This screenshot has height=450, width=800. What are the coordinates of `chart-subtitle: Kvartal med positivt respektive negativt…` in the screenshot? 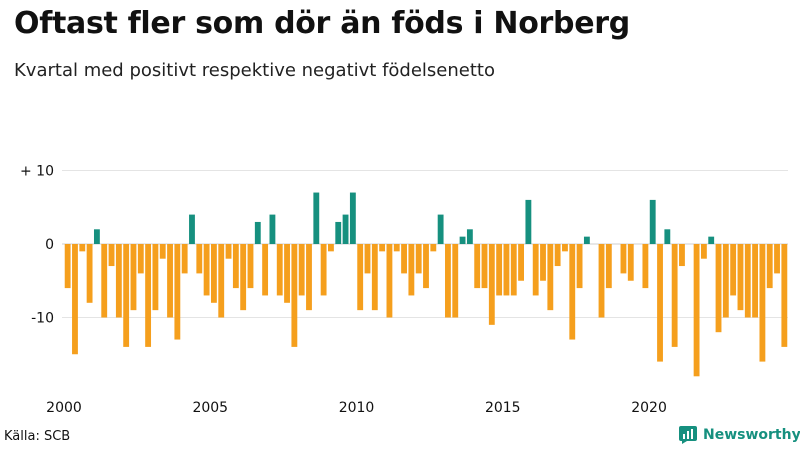 It's located at (254, 70).